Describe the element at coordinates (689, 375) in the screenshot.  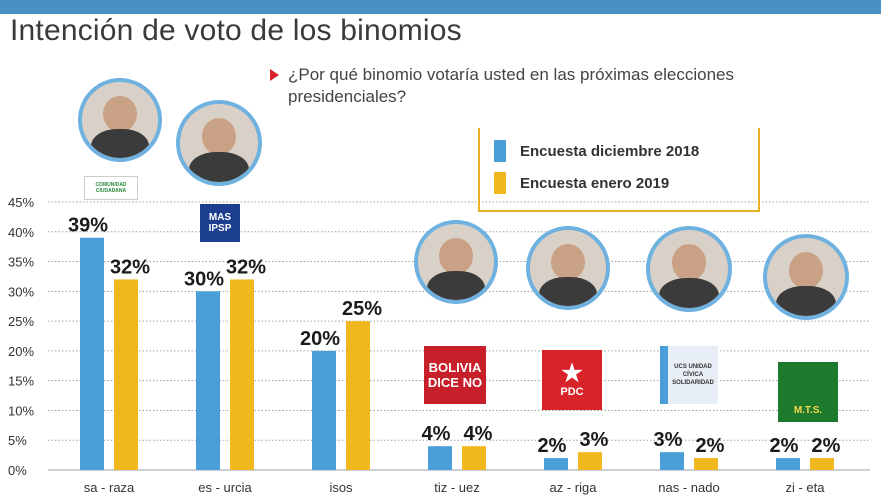
I see `ucs-logo: UCS UNIDAD CÍVICA SOLIDARIDAD` at that location.